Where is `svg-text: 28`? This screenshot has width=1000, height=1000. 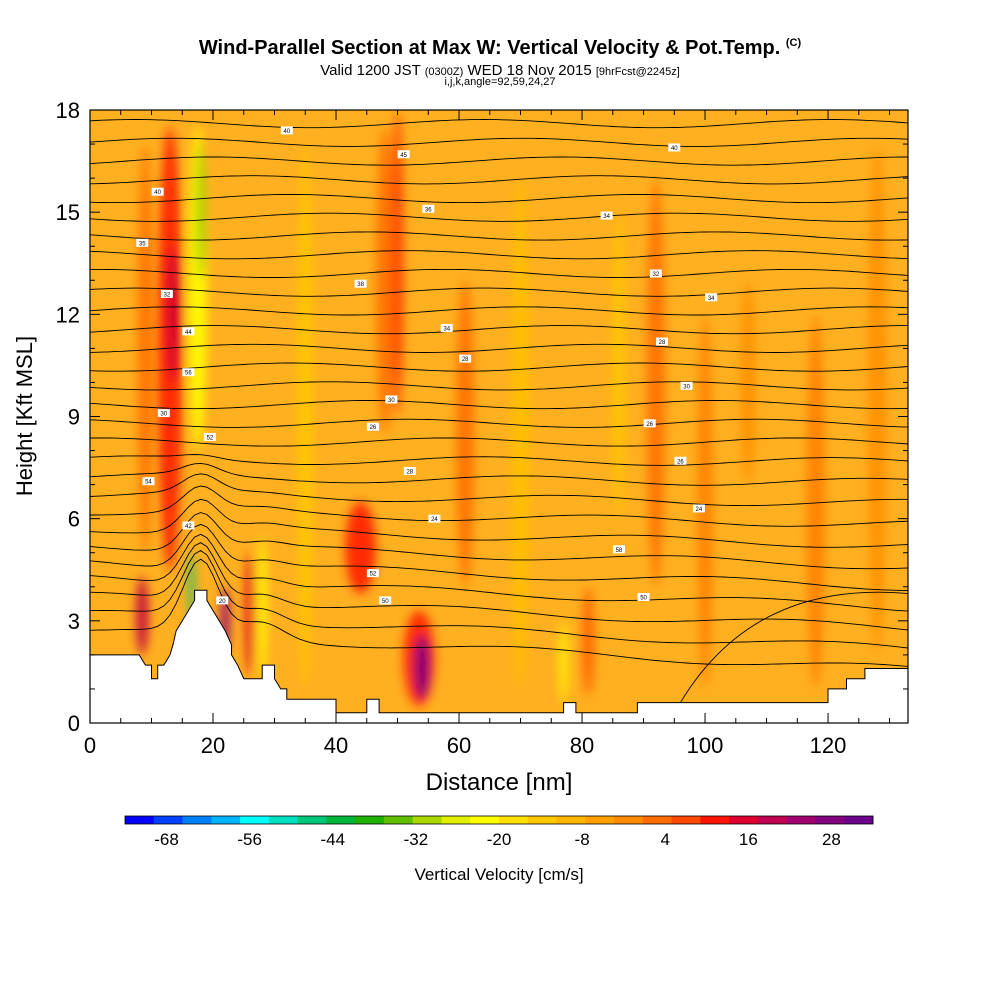
svg-text: 28 is located at coordinates (662, 343).